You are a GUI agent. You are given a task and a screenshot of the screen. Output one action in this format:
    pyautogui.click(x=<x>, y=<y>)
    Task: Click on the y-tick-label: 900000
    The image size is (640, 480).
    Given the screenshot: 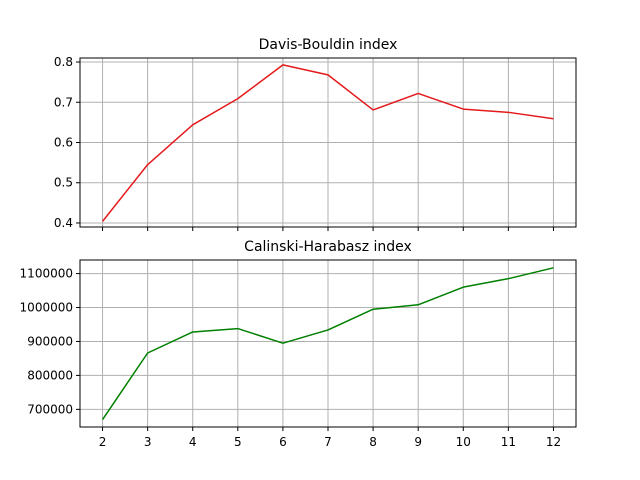 What is the action you would take?
    pyautogui.click(x=50, y=341)
    